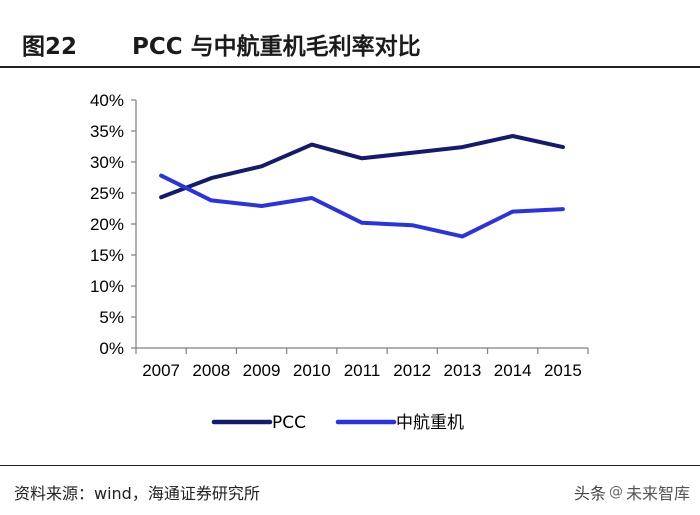  I want to click on x-axis: 2007 2008 2009 2010 2011 2012 2013 2014 2015, so click(362, 363).